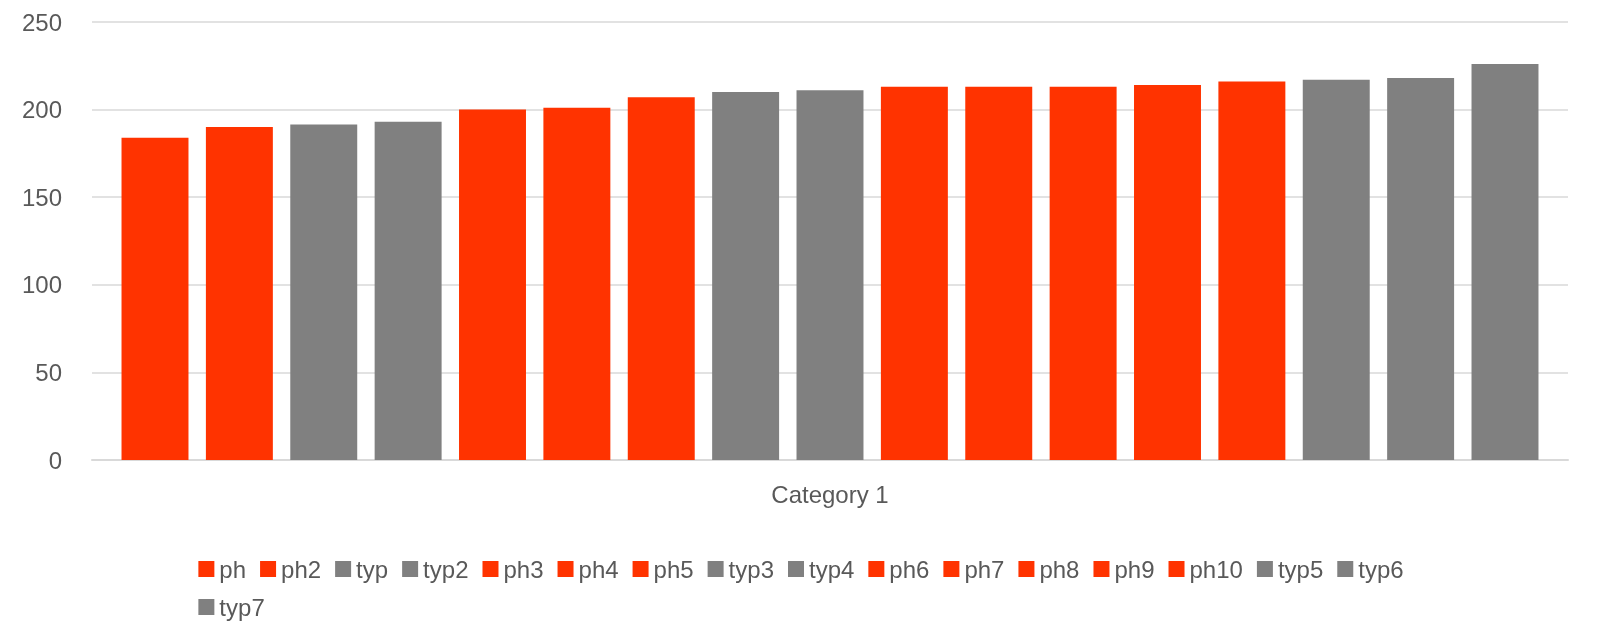  Describe the element at coordinates (301, 569) in the screenshot. I see `legend-label: ph2` at that location.